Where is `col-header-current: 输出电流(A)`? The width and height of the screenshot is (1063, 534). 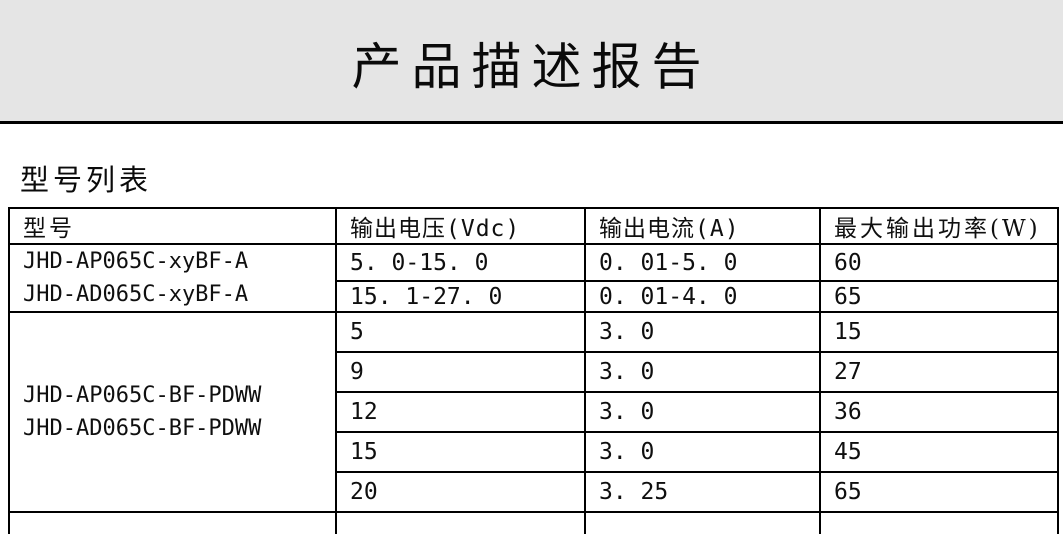
col-header-current: 输出电流(A) is located at coordinates (702, 226).